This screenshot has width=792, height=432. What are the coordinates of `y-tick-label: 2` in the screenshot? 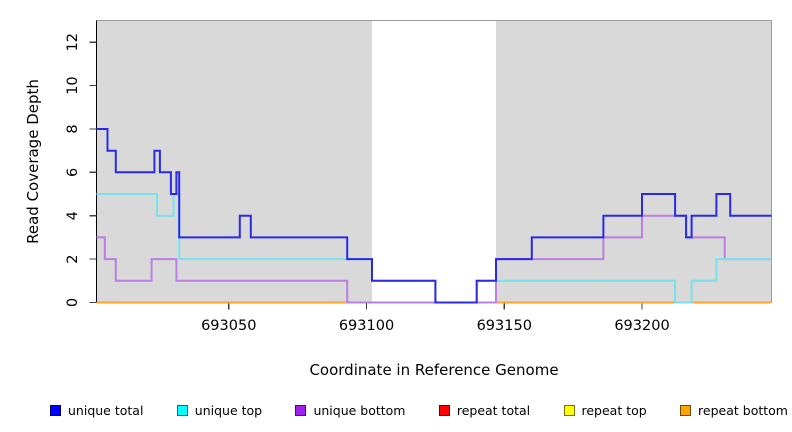 It's located at (73, 258).